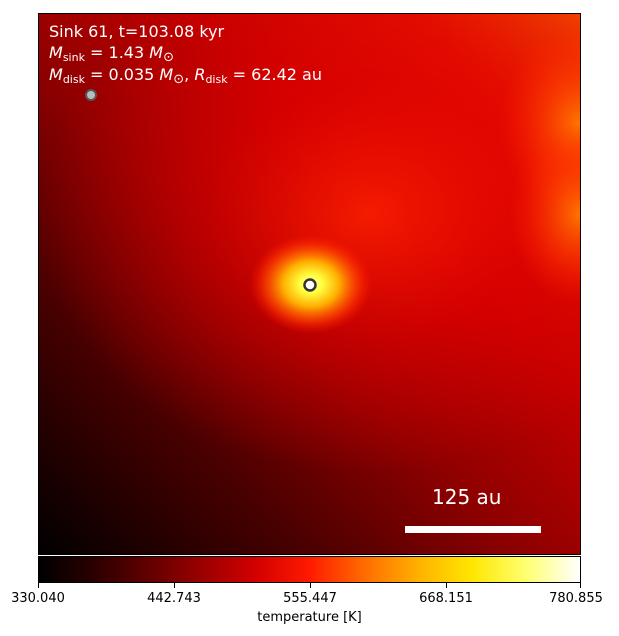 This screenshot has width=619, height=636. I want to click on colorbar-tick-label: 330.040, so click(38, 598).